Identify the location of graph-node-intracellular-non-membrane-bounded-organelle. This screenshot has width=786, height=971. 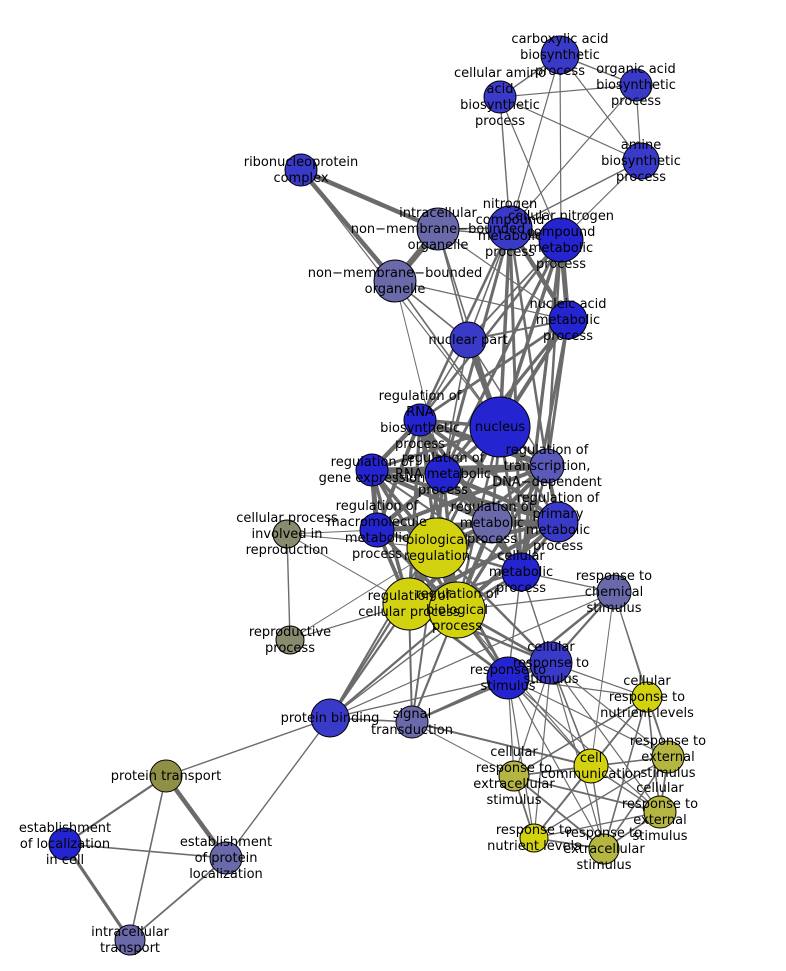
(438, 229).